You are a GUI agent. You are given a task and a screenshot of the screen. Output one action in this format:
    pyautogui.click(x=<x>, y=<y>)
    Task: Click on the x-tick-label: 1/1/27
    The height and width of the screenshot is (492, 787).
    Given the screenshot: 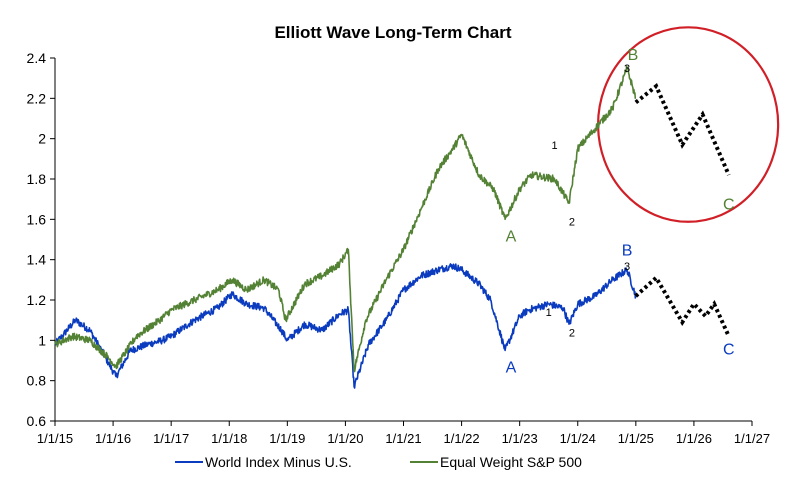 What is the action you would take?
    pyautogui.click(x=752, y=438)
    